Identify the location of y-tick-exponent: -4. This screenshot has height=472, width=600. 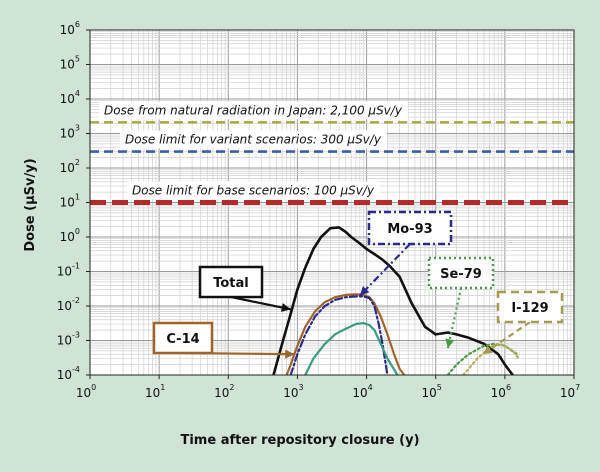
(76, 369).